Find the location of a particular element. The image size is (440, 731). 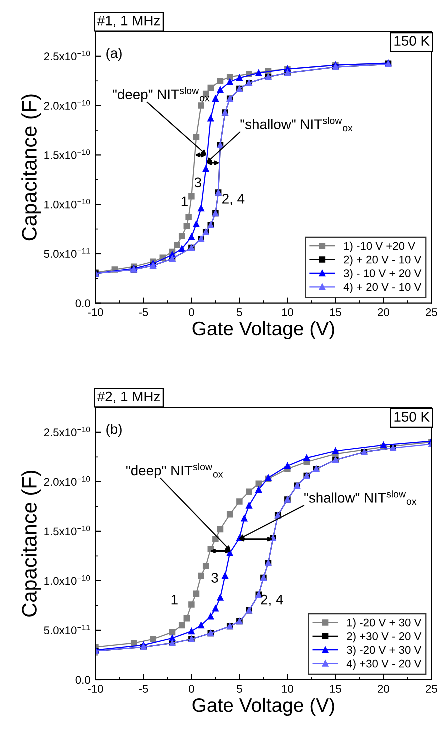

legend-label: 3) - 10 V + 20 V is located at coordinates (383, 274).